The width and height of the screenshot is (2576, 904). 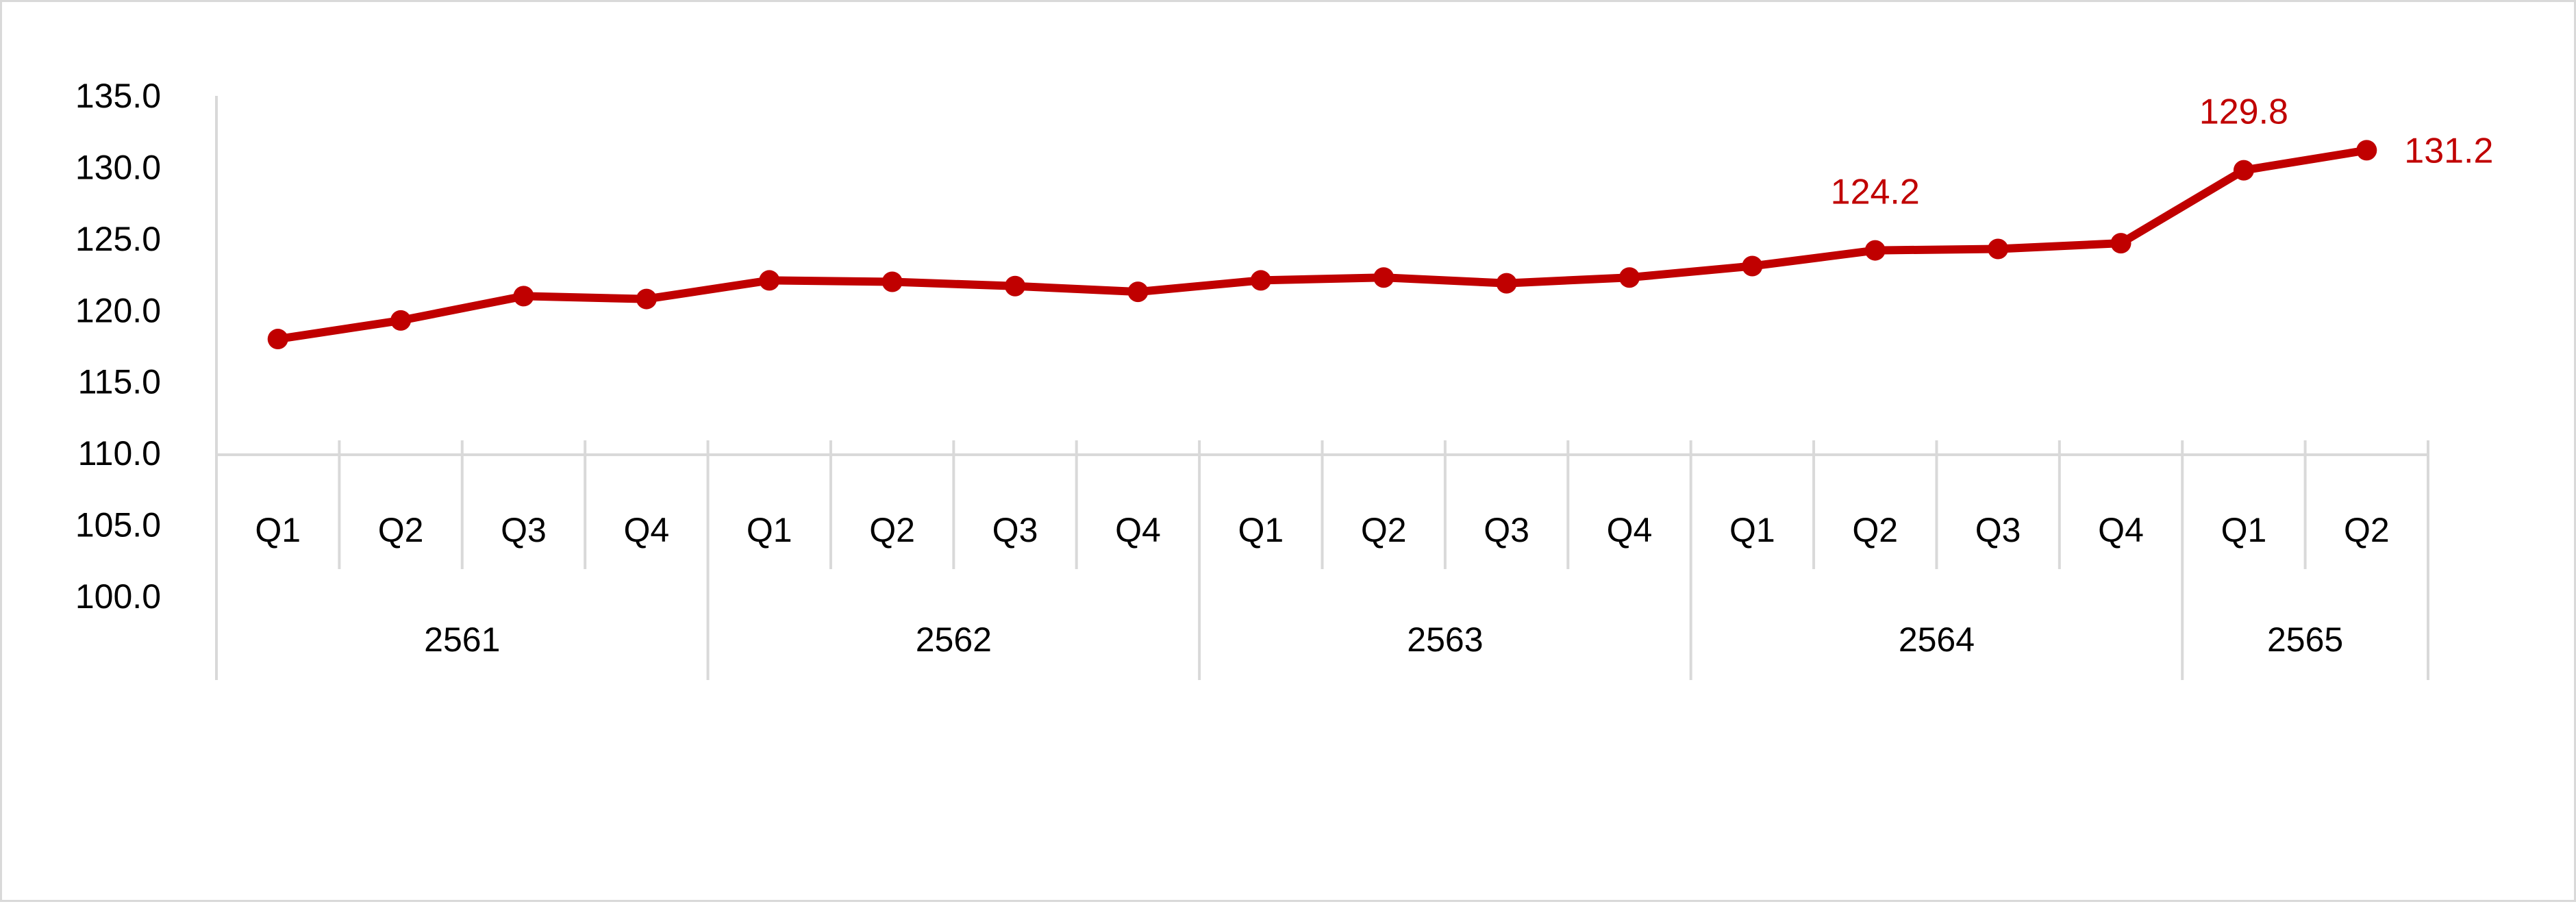 What do you see at coordinates (118, 346) in the screenshot?
I see `y-axis-ticks: 100.0 105.0 110.0 115.0 120.0 125.0 130.0 135.0` at bounding box center [118, 346].